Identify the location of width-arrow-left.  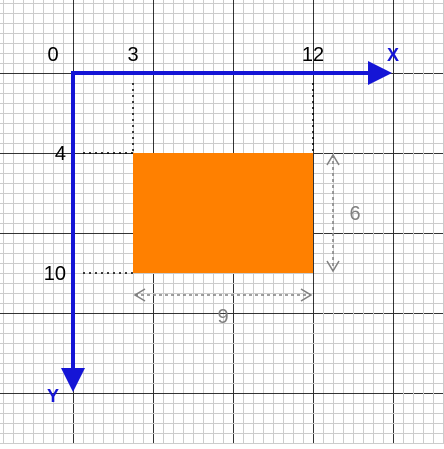
(139, 295).